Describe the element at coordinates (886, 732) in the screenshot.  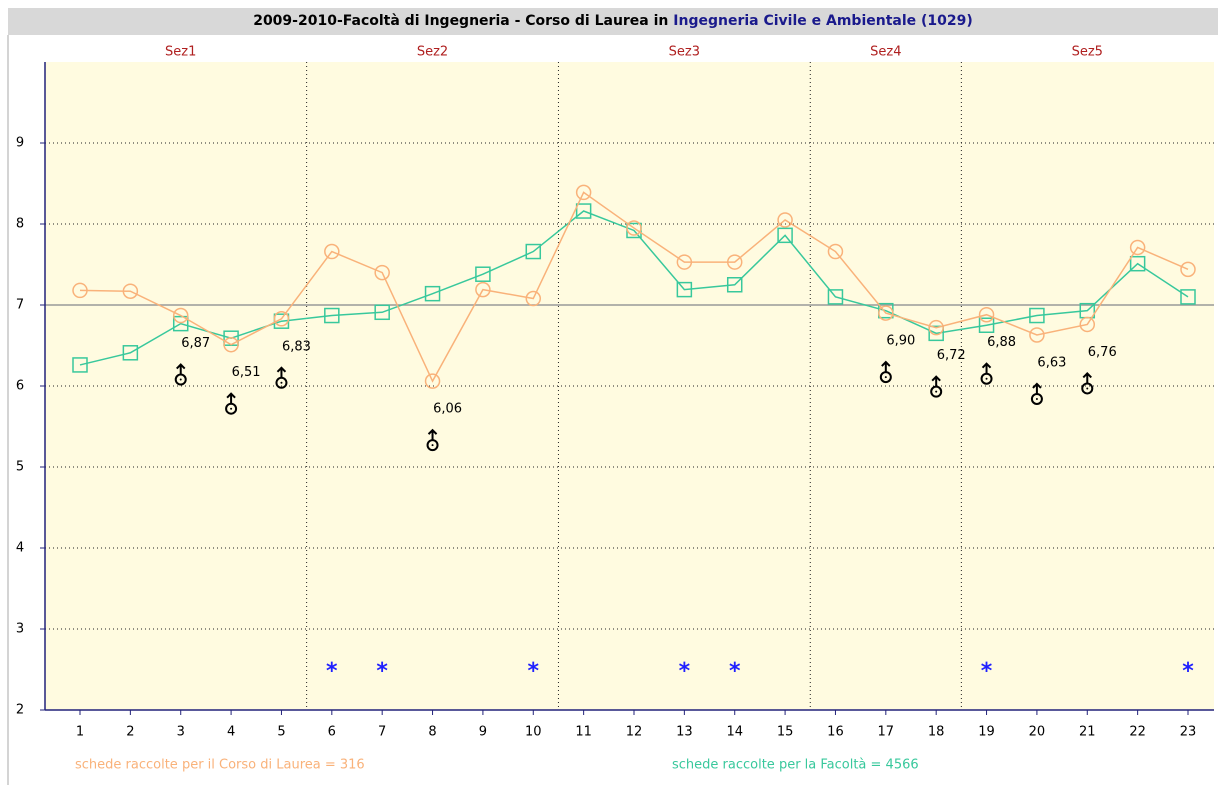
I see `x-tick-label: 17` at that location.